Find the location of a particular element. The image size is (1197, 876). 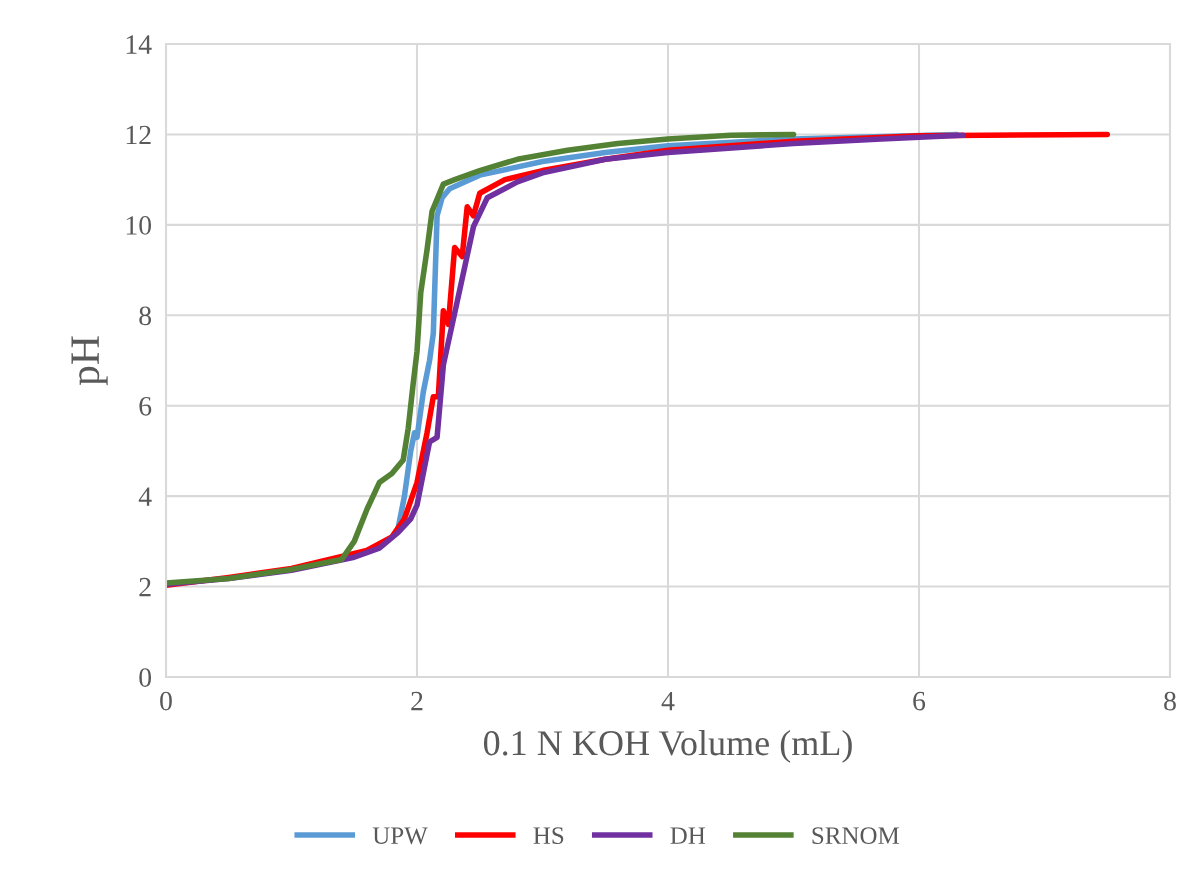

x-axis-title: 0.1 N KOH Volume (mL) is located at coordinates (667, 746).